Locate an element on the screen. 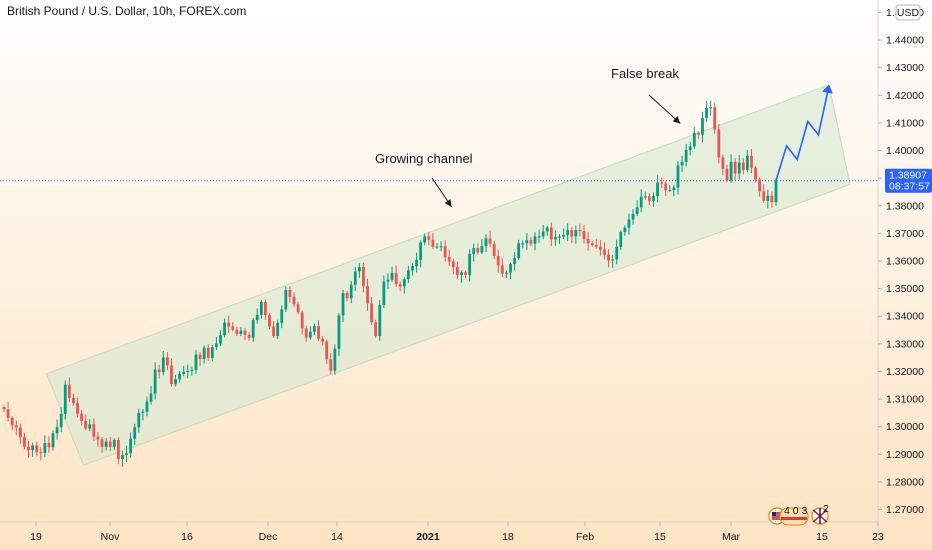  last-price-tag: 1.38907 08:37:57 is located at coordinates (908, 180).